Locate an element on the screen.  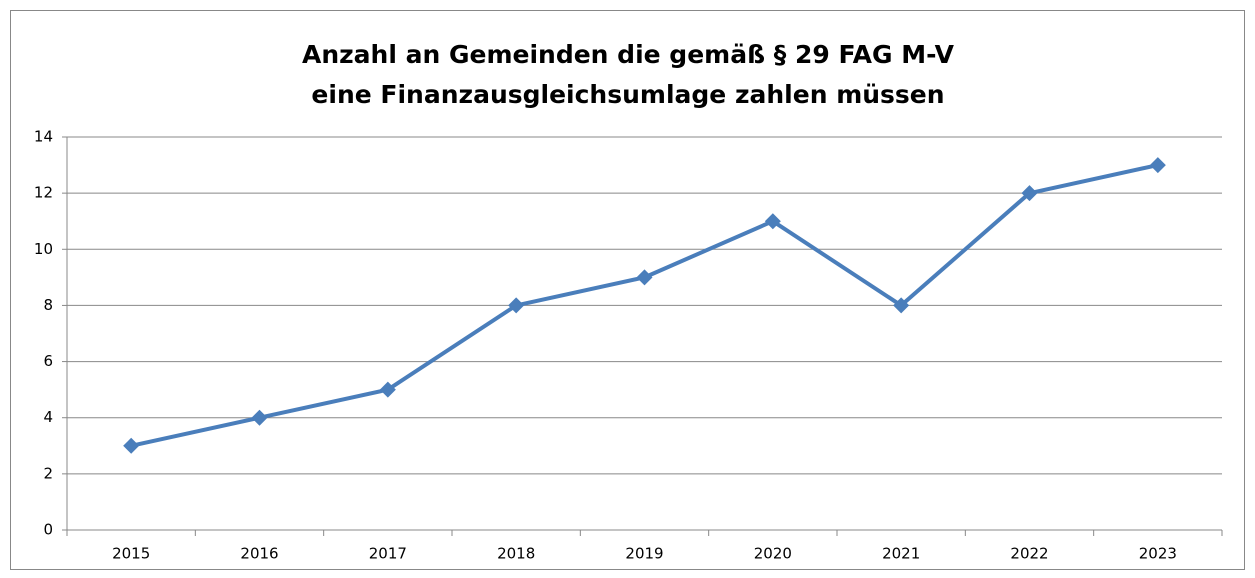
y-tick-label: 2 is located at coordinates (48, 473).